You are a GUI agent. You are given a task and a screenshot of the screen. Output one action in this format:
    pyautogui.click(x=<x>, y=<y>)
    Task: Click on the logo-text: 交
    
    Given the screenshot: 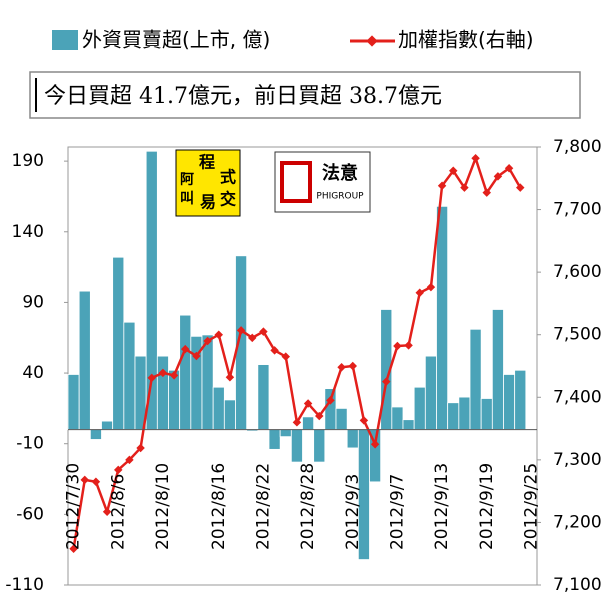 What is the action you would take?
    pyautogui.click(x=228, y=199)
    